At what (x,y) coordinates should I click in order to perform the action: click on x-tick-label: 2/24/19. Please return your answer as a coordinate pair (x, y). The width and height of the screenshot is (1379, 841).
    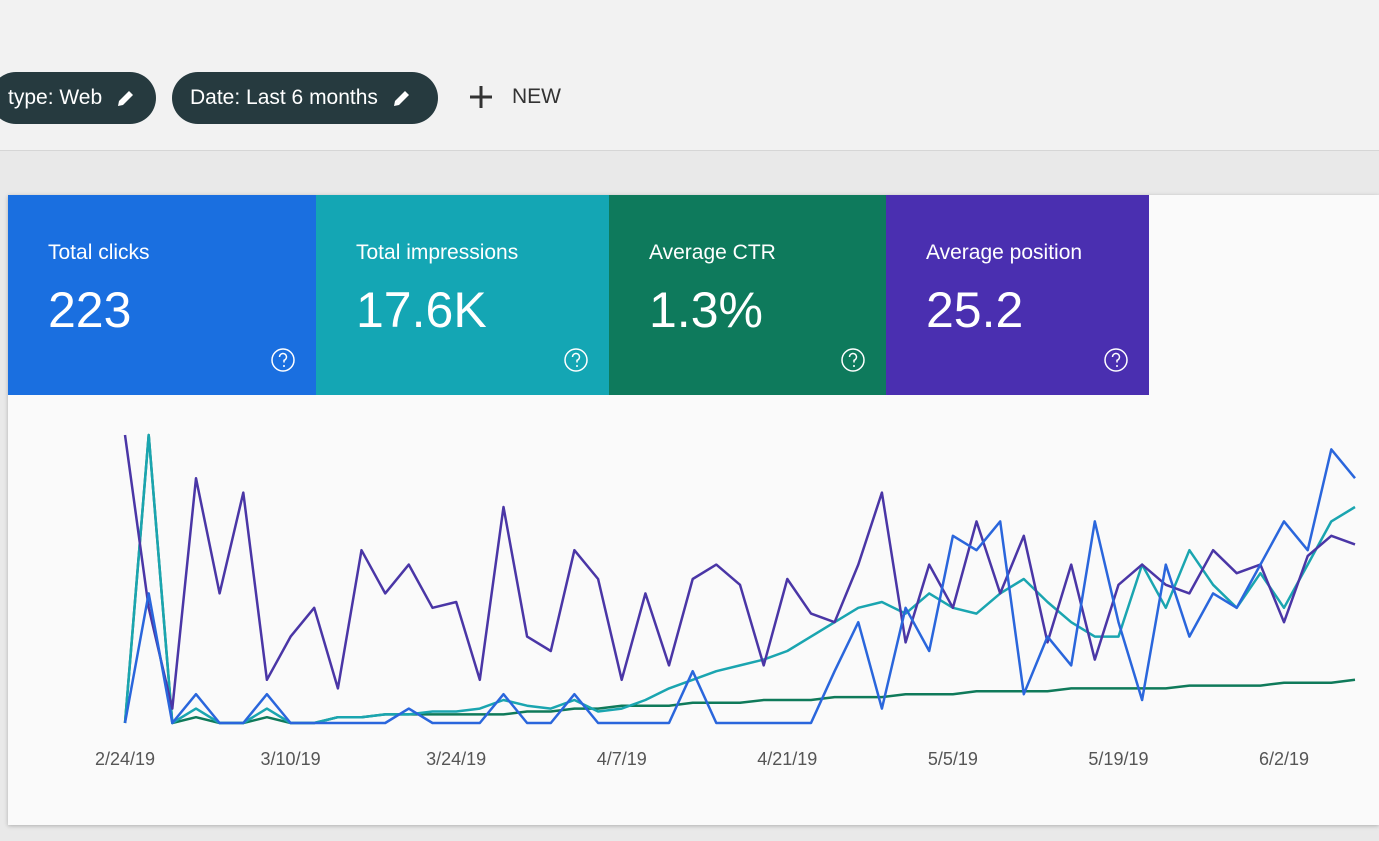
    Looking at the image, I should click on (125, 759).